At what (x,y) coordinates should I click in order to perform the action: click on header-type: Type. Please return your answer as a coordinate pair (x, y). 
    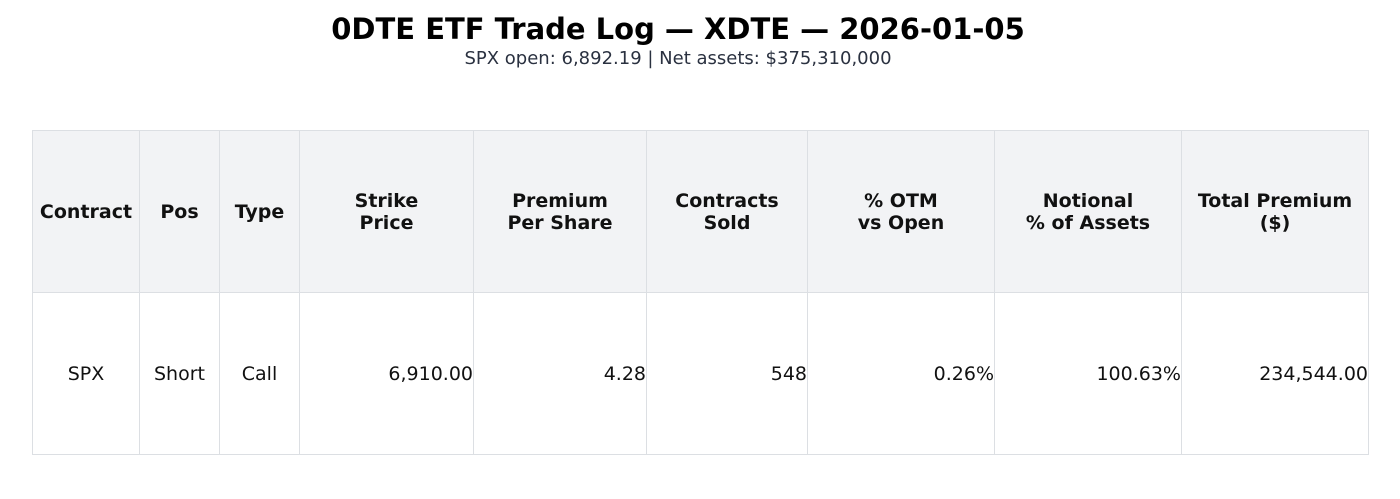
    Looking at the image, I should click on (259, 211).